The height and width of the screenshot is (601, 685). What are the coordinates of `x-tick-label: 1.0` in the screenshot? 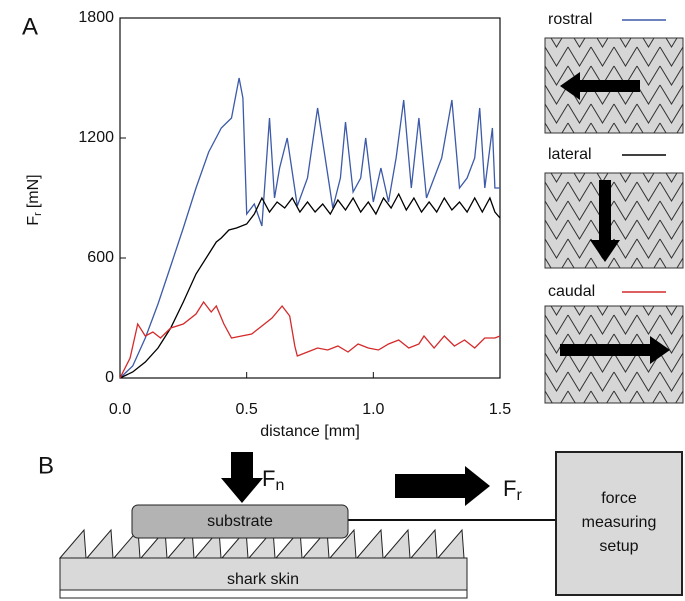 It's located at (373, 409).